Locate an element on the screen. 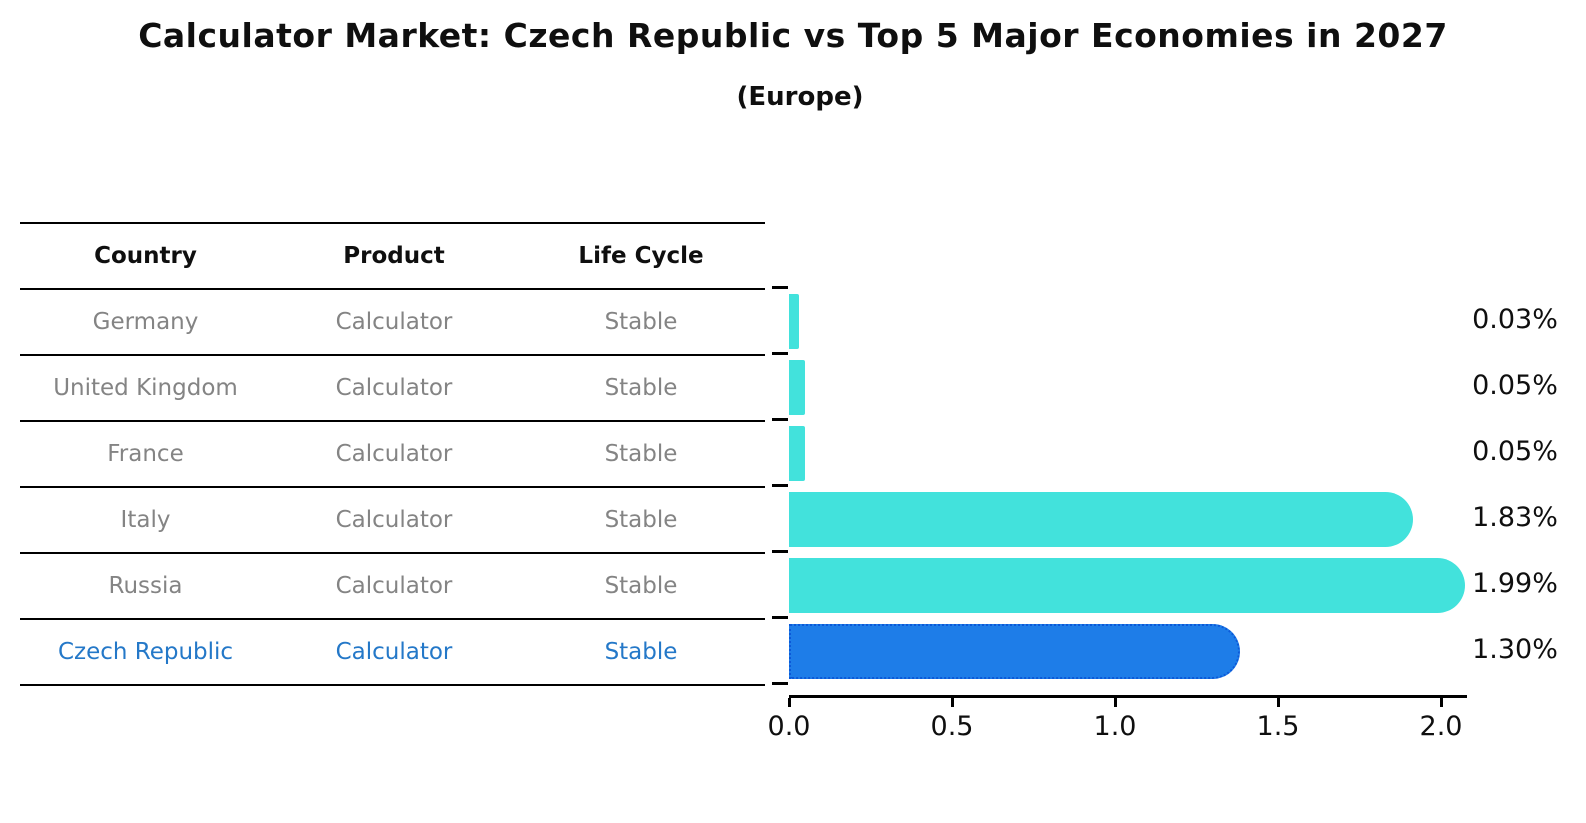 The height and width of the screenshot is (823, 1586). value-label: 1.83% is located at coordinates (1515, 517).